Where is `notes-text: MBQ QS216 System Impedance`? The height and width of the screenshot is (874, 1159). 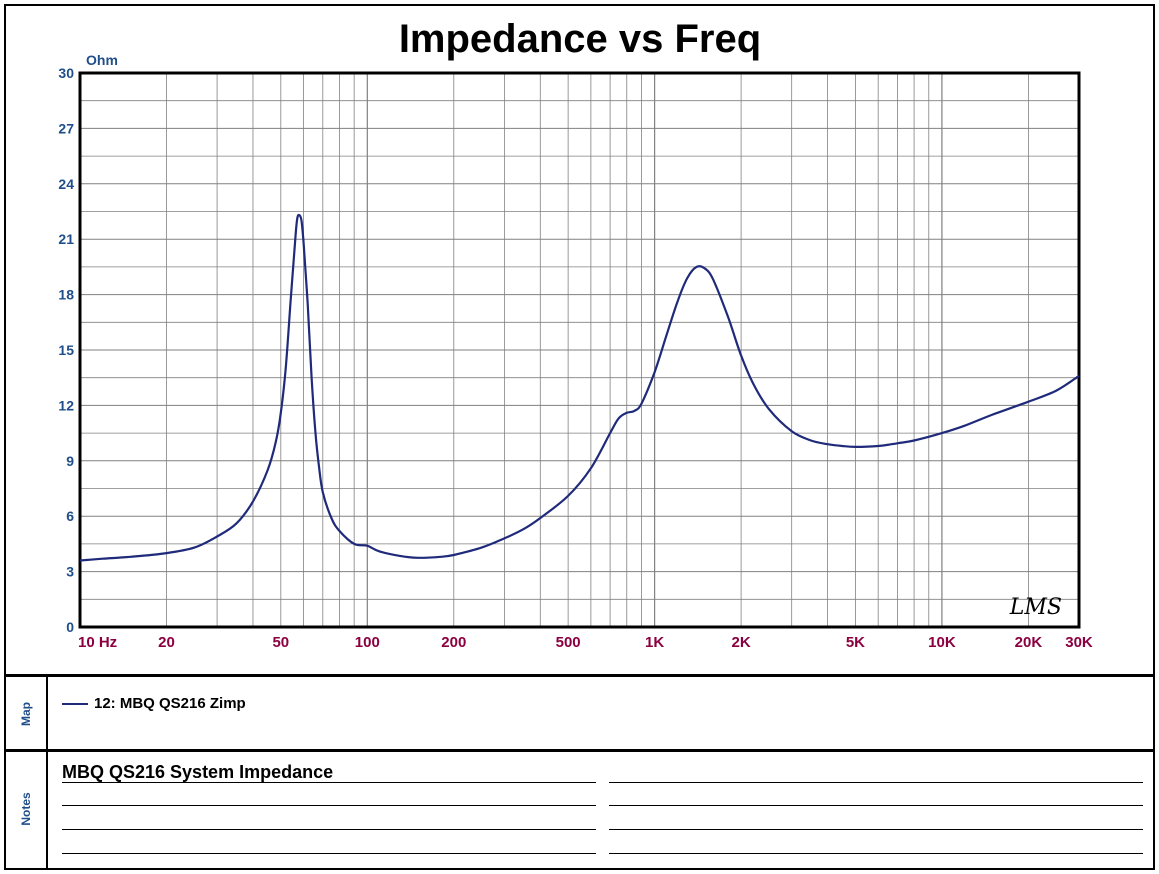 notes-text: MBQ QS216 System Impedance is located at coordinates (198, 772).